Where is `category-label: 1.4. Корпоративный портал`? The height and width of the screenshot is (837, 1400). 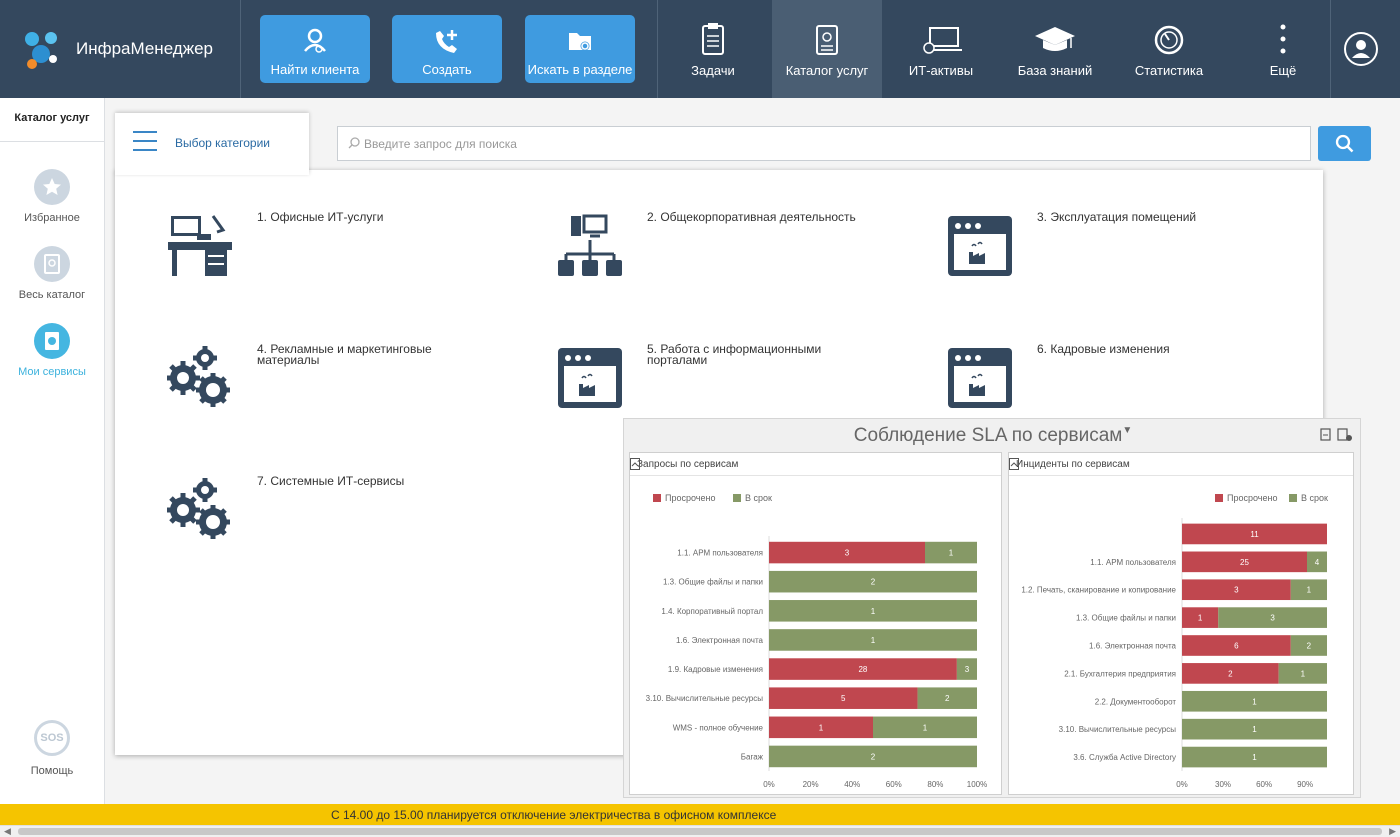
category-label: 1.4. Корпоративный портал is located at coordinates (712, 611).